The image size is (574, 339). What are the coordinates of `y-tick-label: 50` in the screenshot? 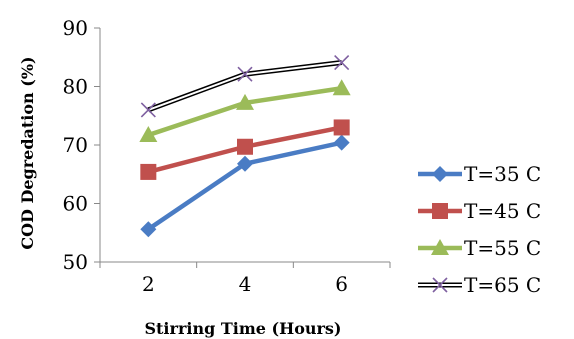 It's located at (75, 262).